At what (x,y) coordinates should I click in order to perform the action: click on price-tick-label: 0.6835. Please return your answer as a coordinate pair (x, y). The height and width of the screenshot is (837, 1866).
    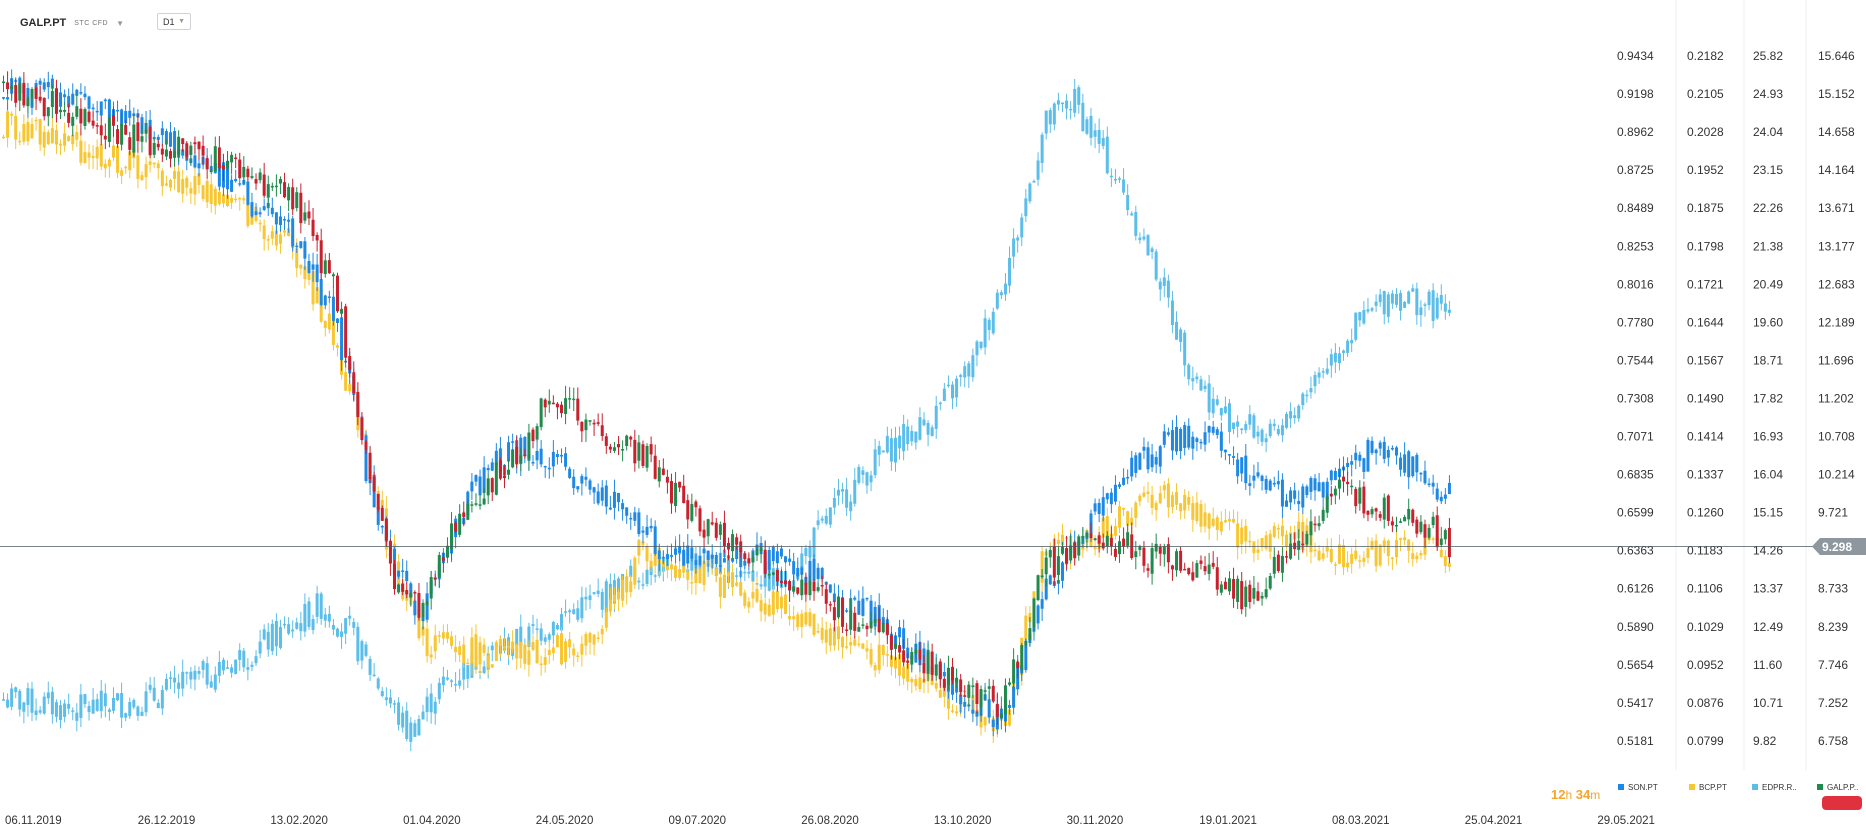
    Looking at the image, I should click on (1635, 475).